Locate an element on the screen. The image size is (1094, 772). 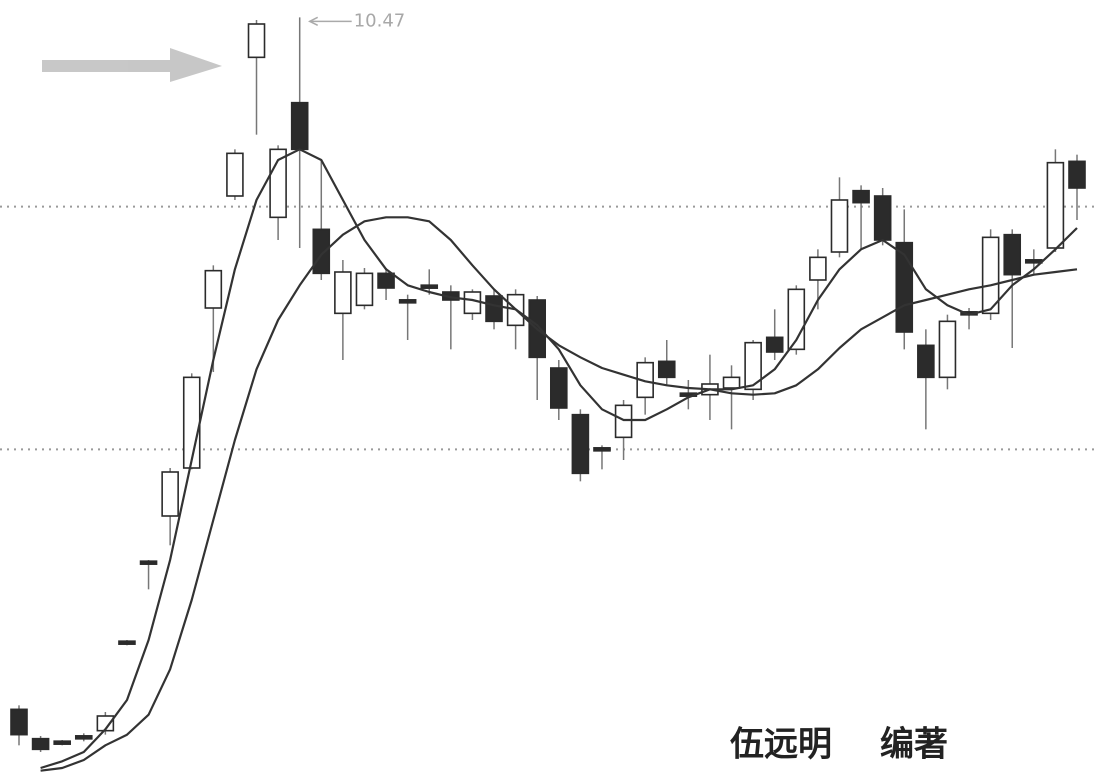
role: 编著 is located at coordinates (914, 745).